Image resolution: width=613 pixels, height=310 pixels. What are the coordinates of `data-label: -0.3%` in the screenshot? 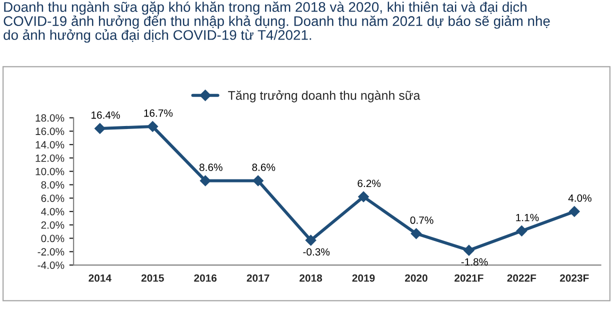 It's located at (316, 252).